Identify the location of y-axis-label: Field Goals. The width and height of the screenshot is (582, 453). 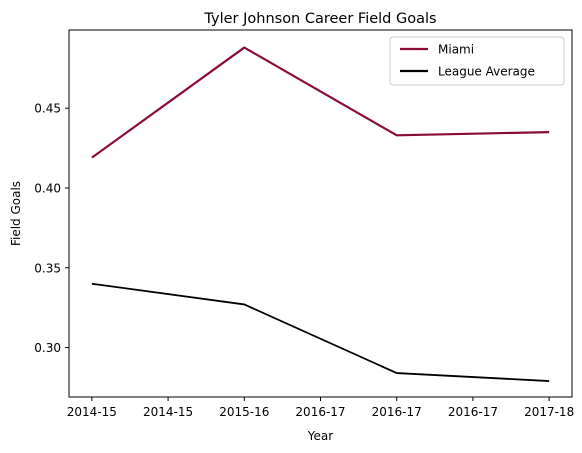
(16, 213).